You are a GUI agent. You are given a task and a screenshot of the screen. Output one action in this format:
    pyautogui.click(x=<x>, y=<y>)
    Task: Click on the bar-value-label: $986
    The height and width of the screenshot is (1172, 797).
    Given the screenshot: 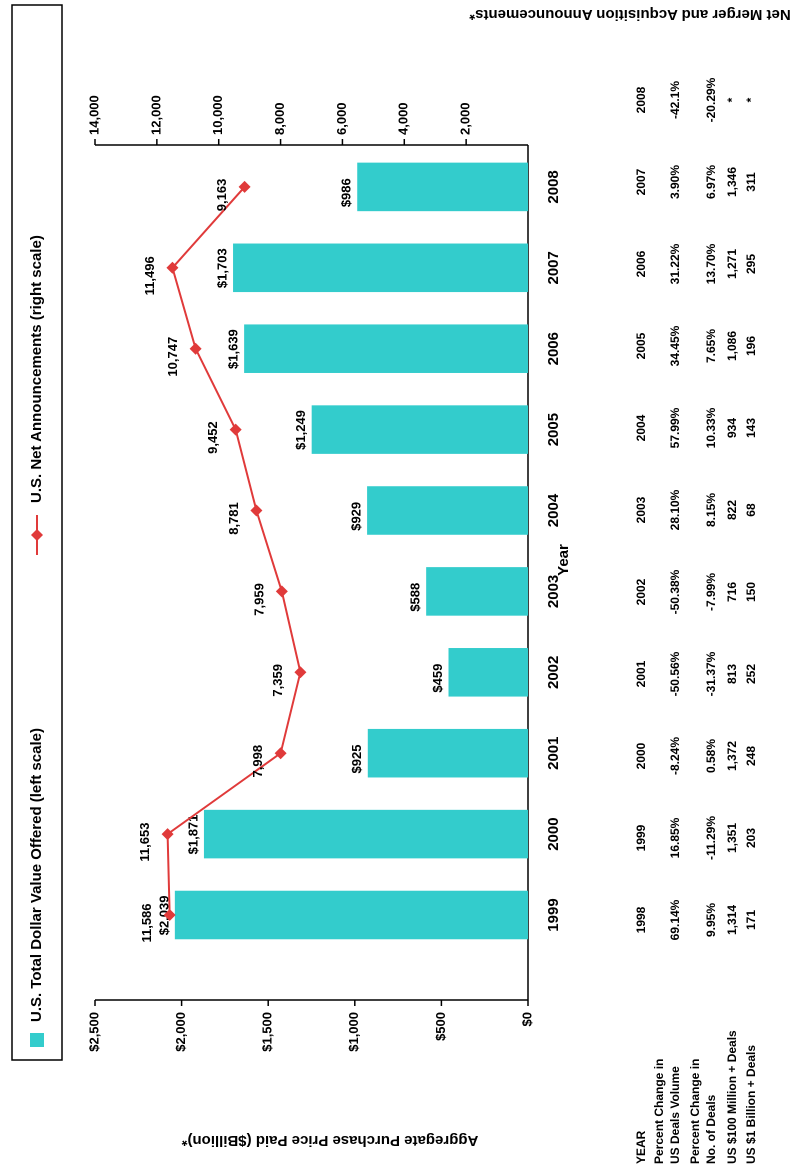 What is the action you would take?
    pyautogui.click(x=346, y=192)
    